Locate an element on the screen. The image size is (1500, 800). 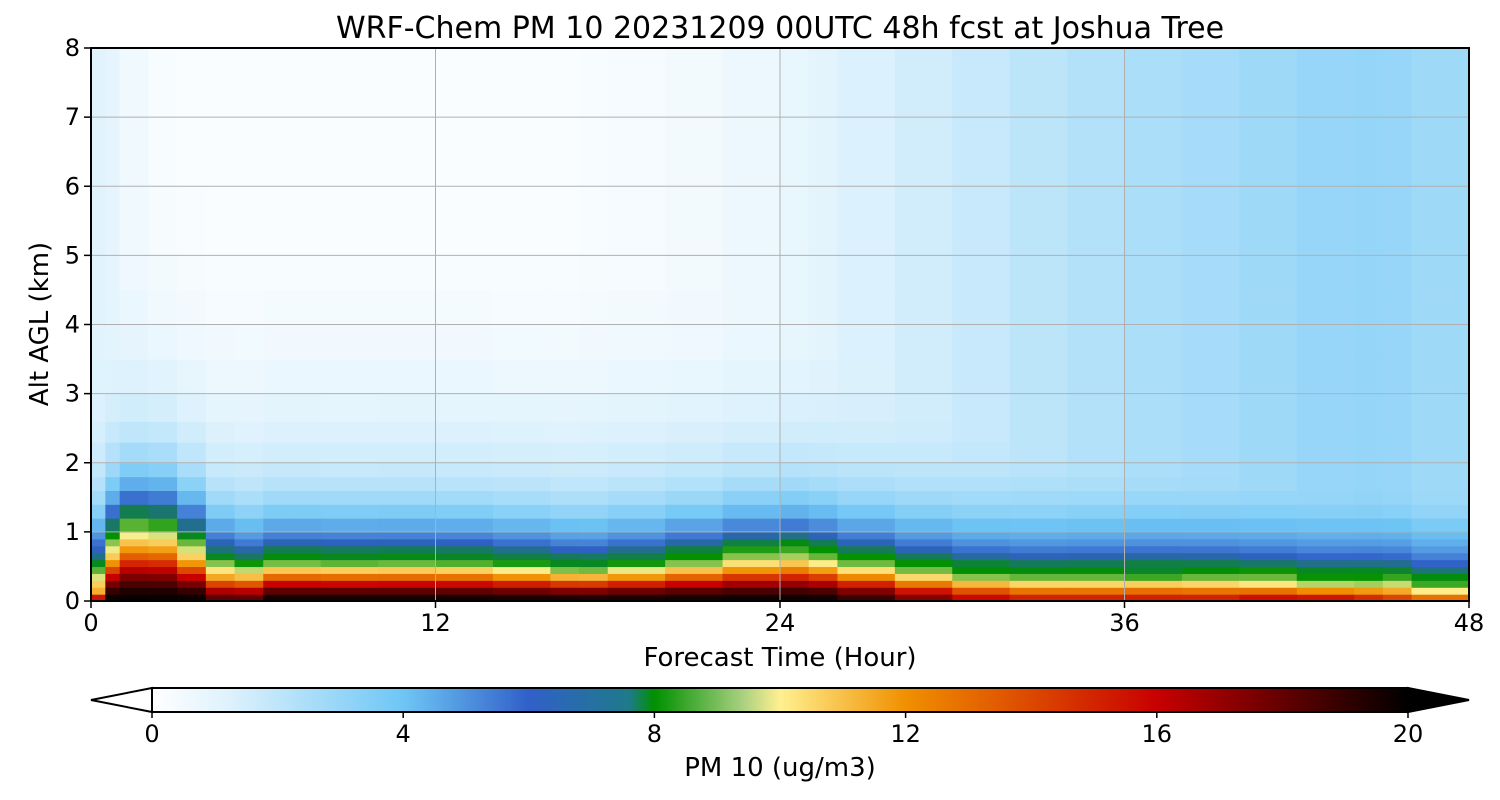
colorbar: 0 4 8 12 16 20 PM 10 (ug/m3) is located at coordinates (780, 734).